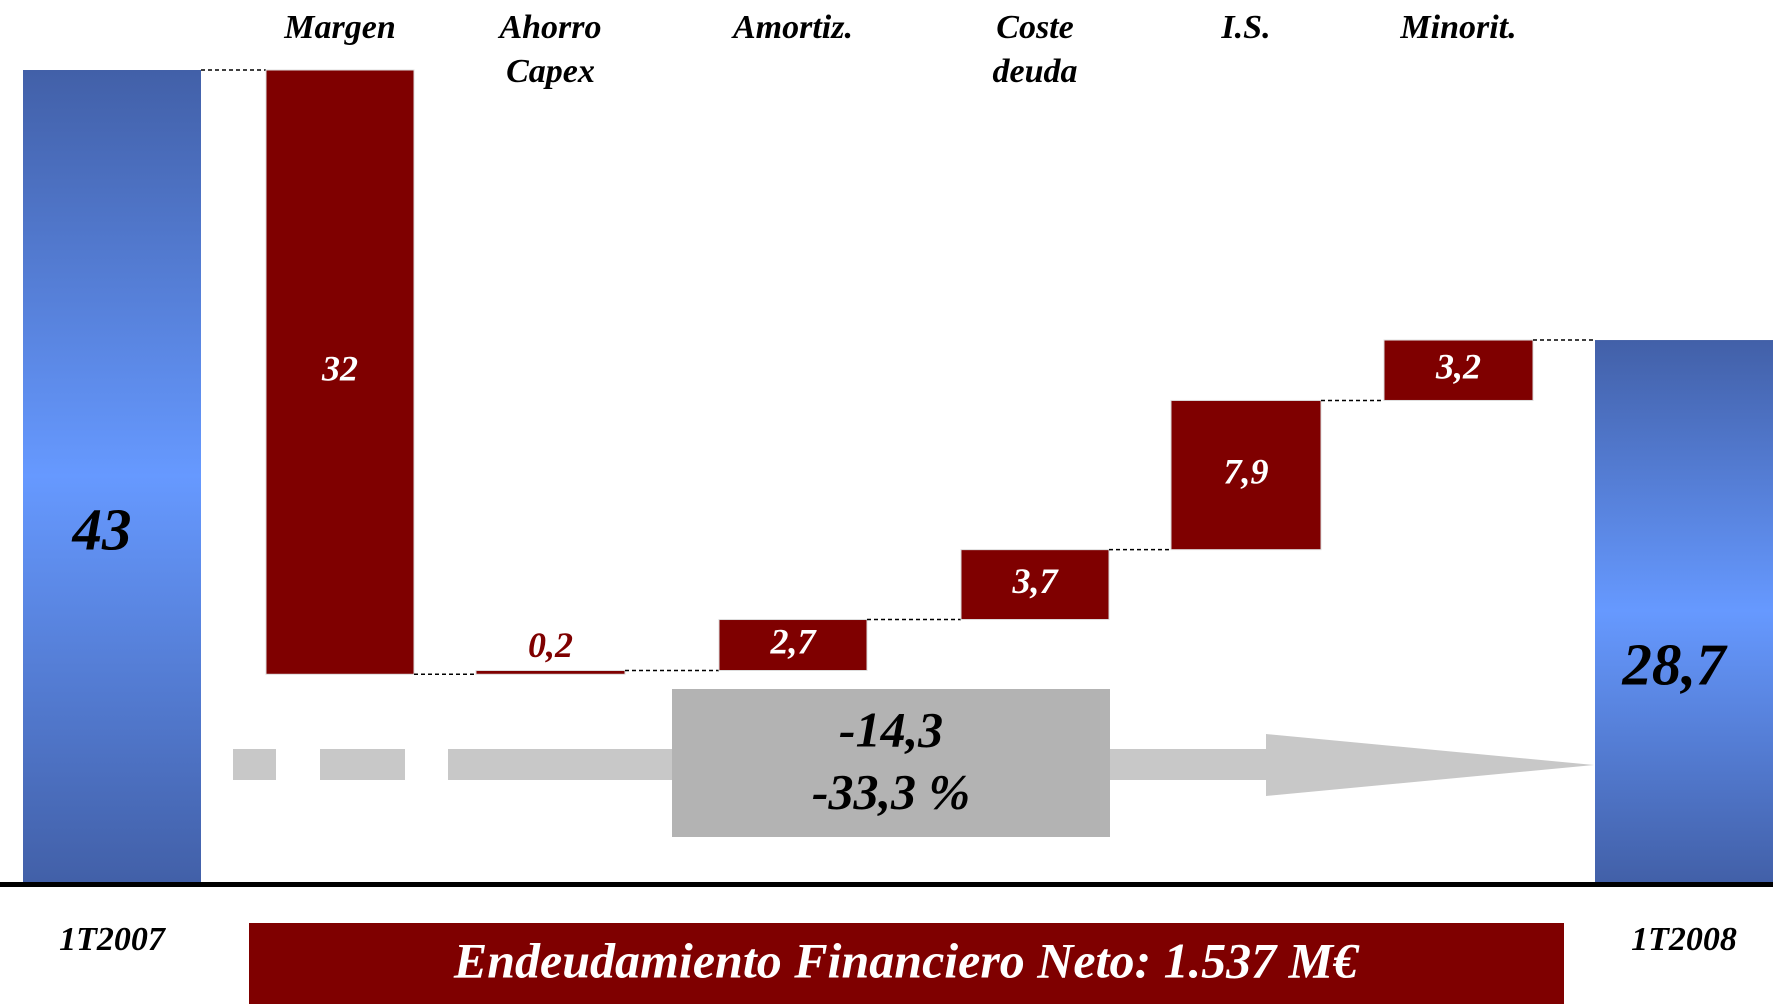 The width and height of the screenshot is (1773, 1004). What do you see at coordinates (891, 729) in the screenshot?
I see `annotation: -14,3` at bounding box center [891, 729].